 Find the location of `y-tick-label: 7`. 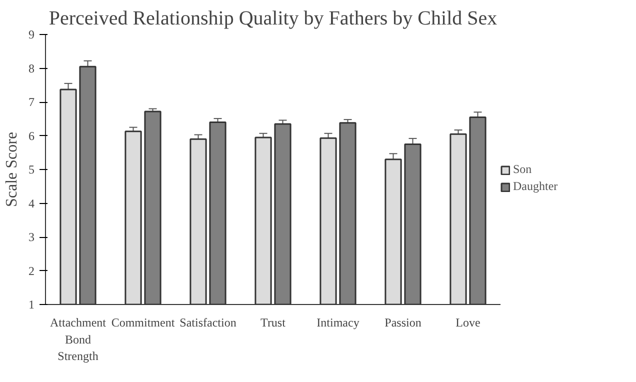

y-tick-label: 7 is located at coordinates (31, 102).